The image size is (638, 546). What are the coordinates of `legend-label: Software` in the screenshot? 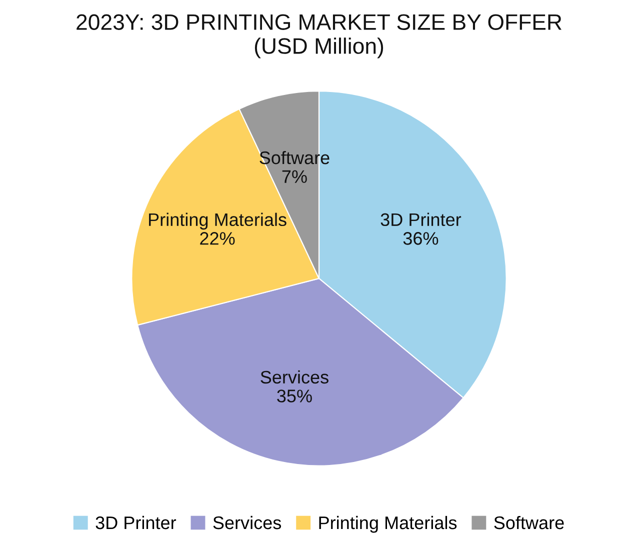 It's located at (529, 523).